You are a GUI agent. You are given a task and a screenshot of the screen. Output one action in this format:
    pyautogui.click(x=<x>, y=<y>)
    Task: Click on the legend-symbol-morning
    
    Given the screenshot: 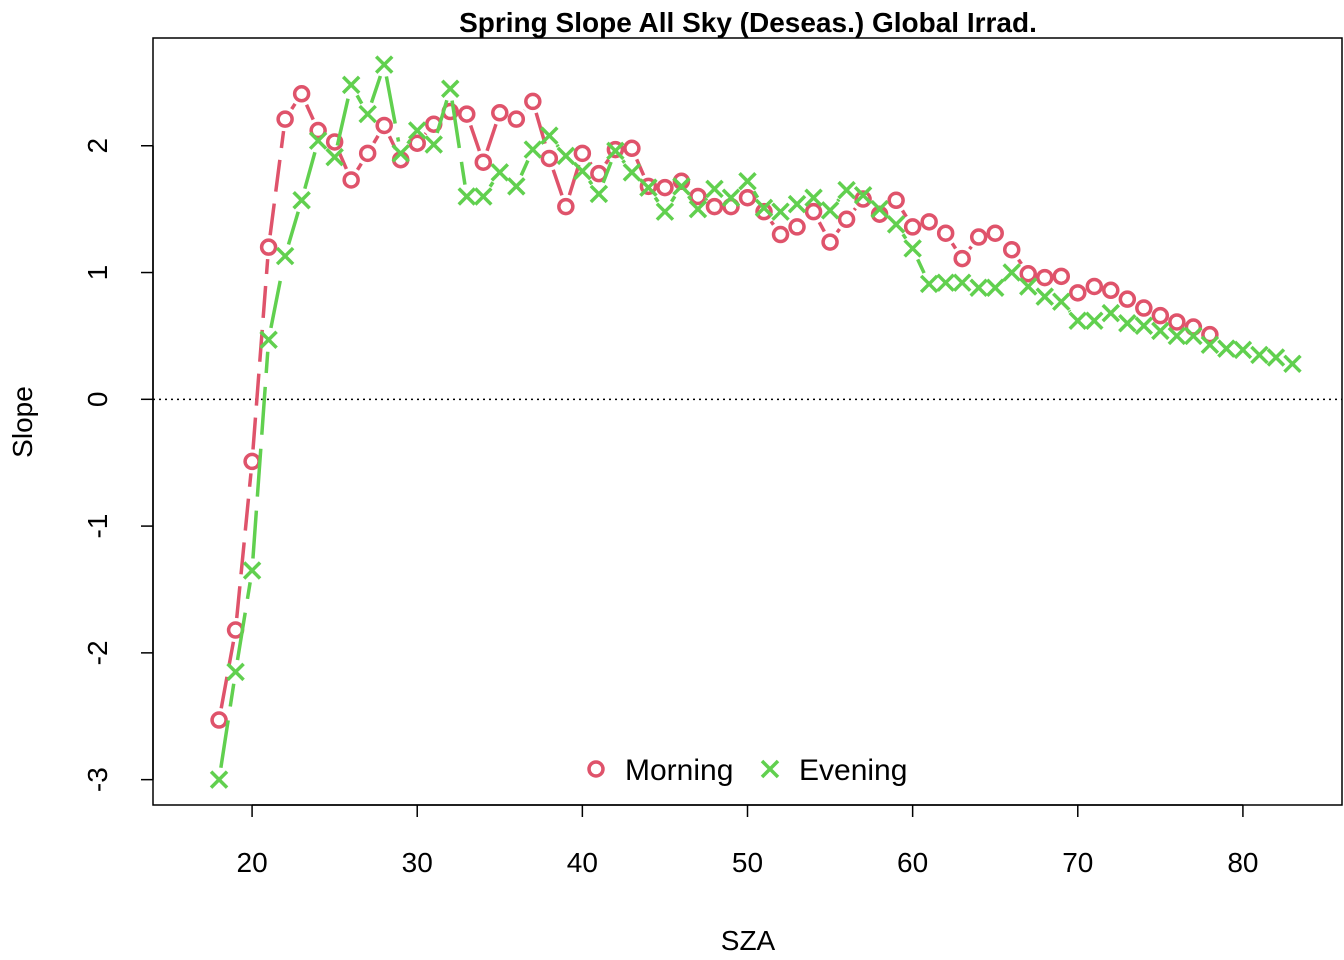 What is the action you would take?
    pyautogui.click(x=596, y=769)
    